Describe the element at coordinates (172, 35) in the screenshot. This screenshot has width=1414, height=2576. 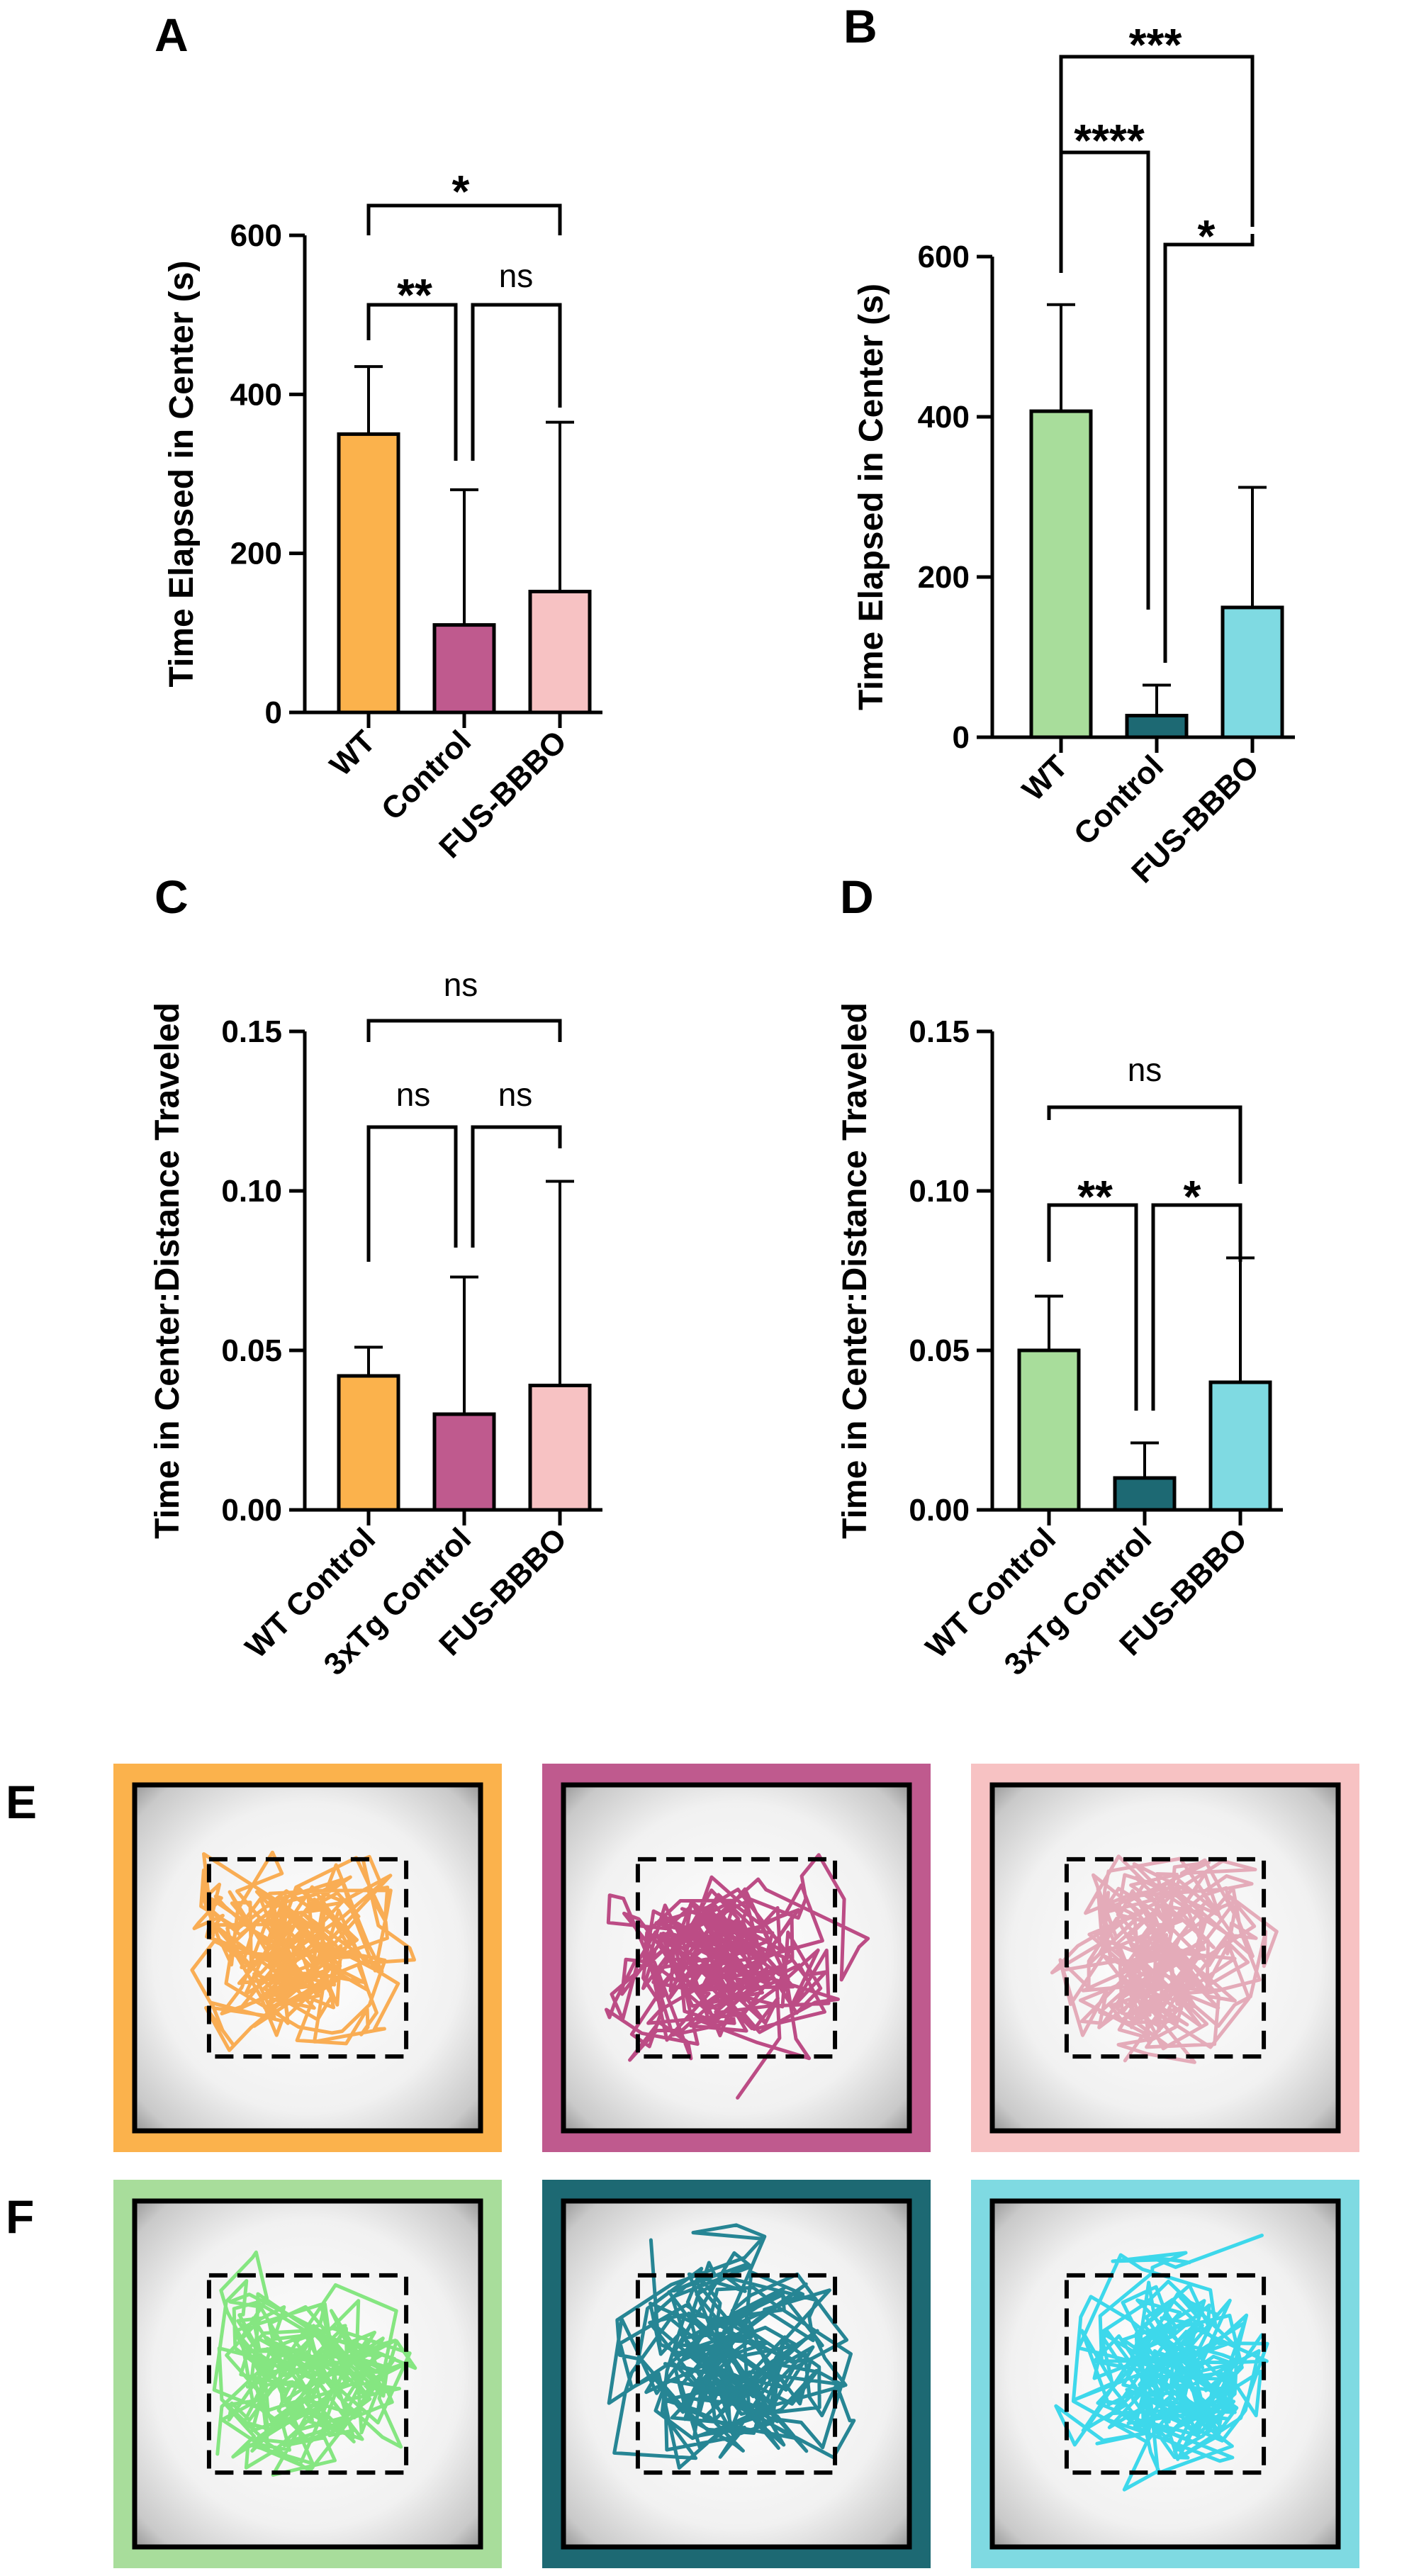
I see `panel-letter: A` at that location.